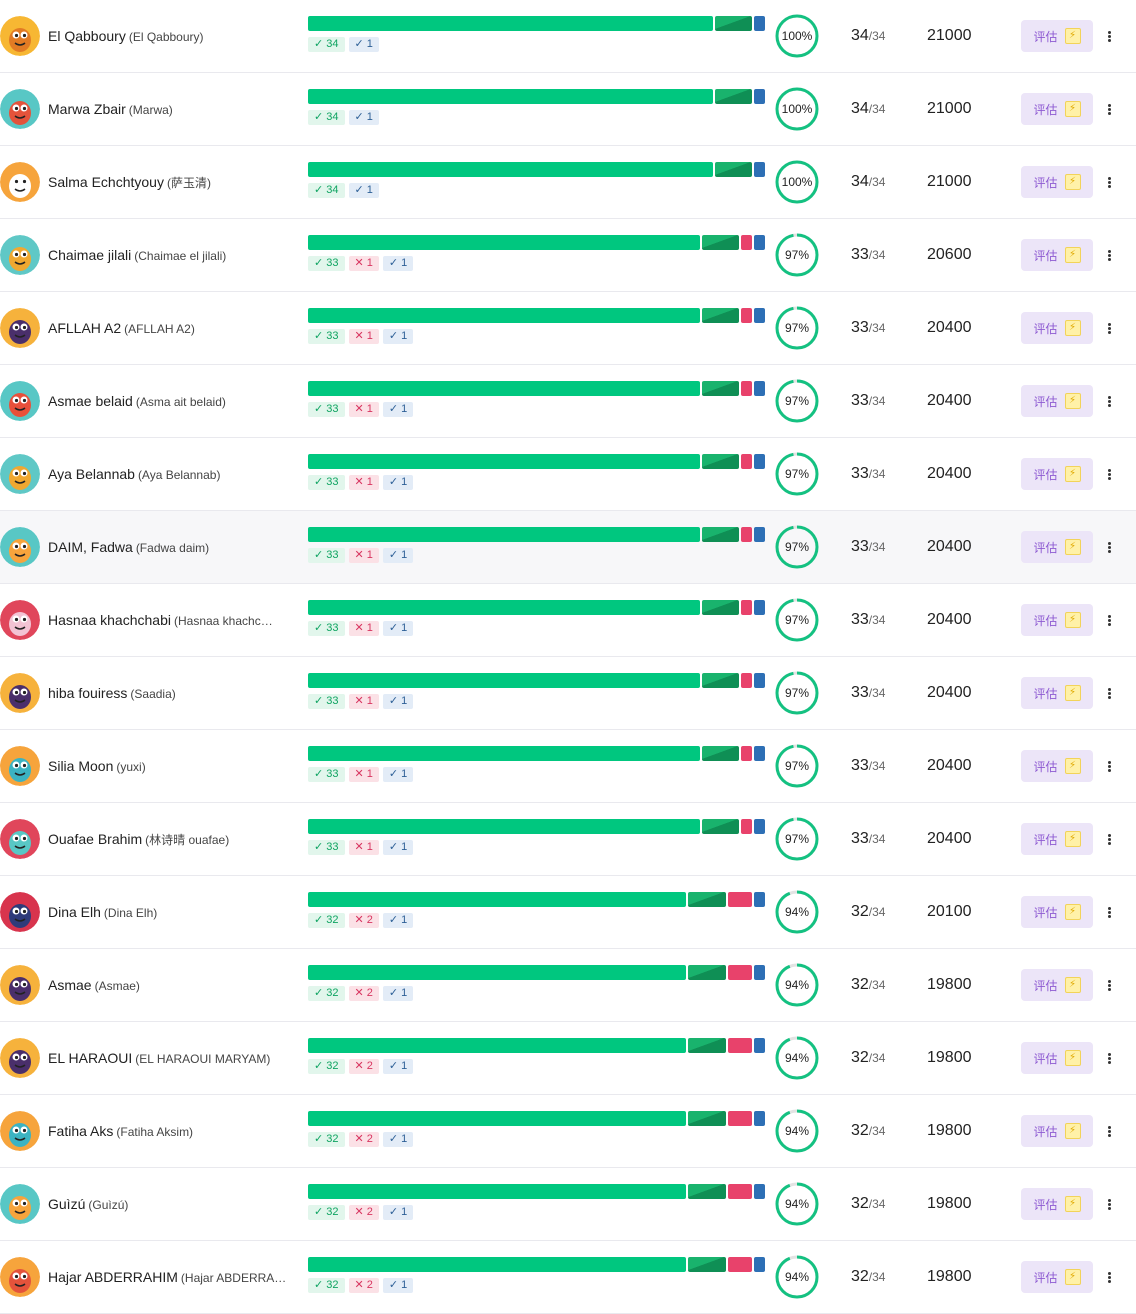 The height and width of the screenshot is (1314, 1136). What do you see at coordinates (90, 255) in the screenshot?
I see `student-name-text: Chaimae jilali` at bounding box center [90, 255].